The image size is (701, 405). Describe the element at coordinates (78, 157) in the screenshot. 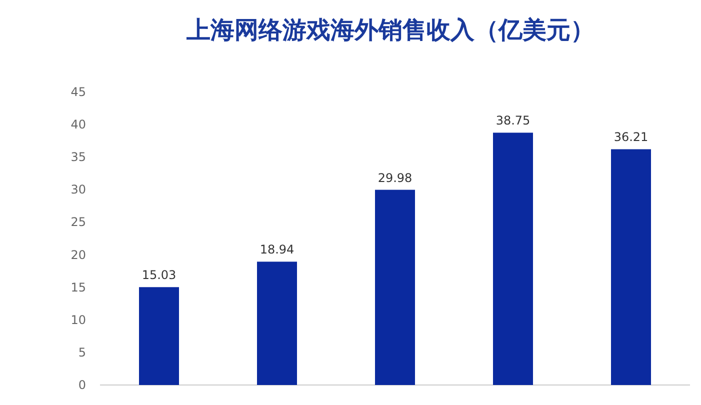

I see `y-tick-label: 35` at that location.